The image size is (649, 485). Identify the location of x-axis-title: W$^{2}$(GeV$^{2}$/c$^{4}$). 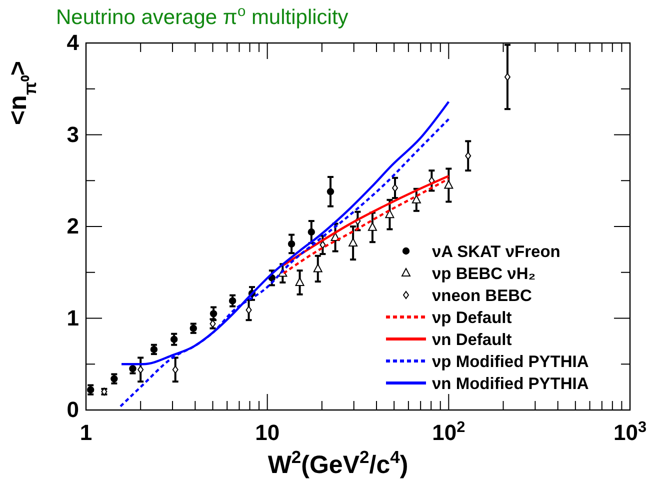
(338, 463).